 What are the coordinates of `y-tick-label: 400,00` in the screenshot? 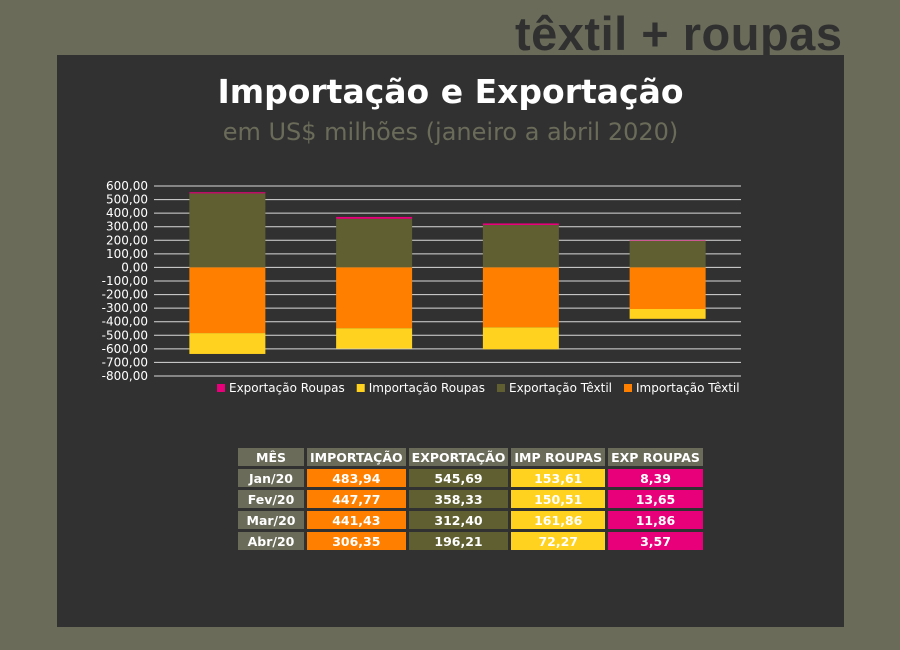 It's located at (127, 213).